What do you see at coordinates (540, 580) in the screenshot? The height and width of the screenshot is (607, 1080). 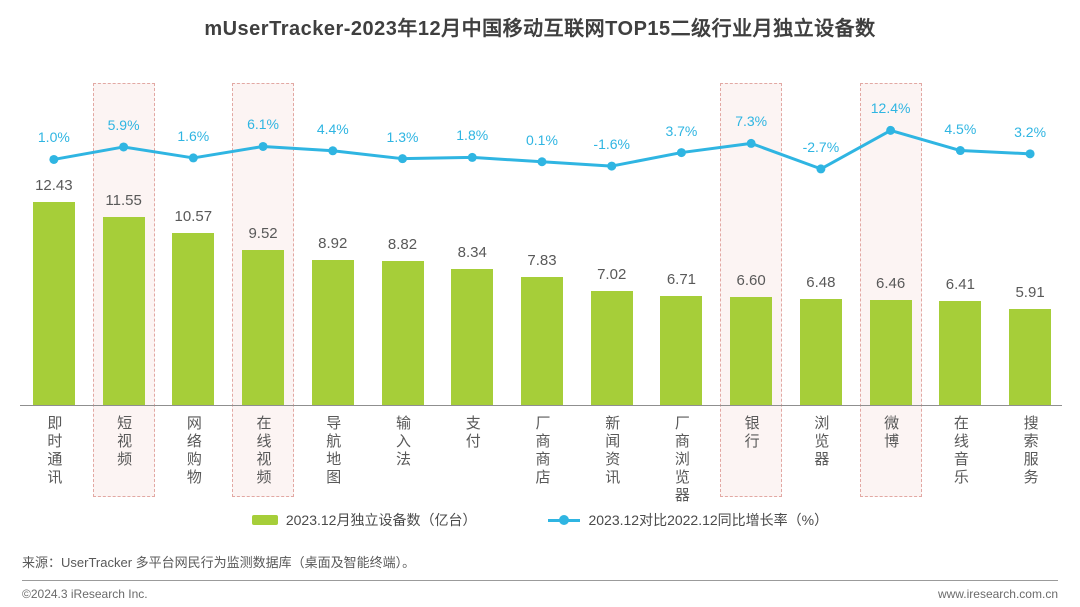 I see `footer-divider` at bounding box center [540, 580].